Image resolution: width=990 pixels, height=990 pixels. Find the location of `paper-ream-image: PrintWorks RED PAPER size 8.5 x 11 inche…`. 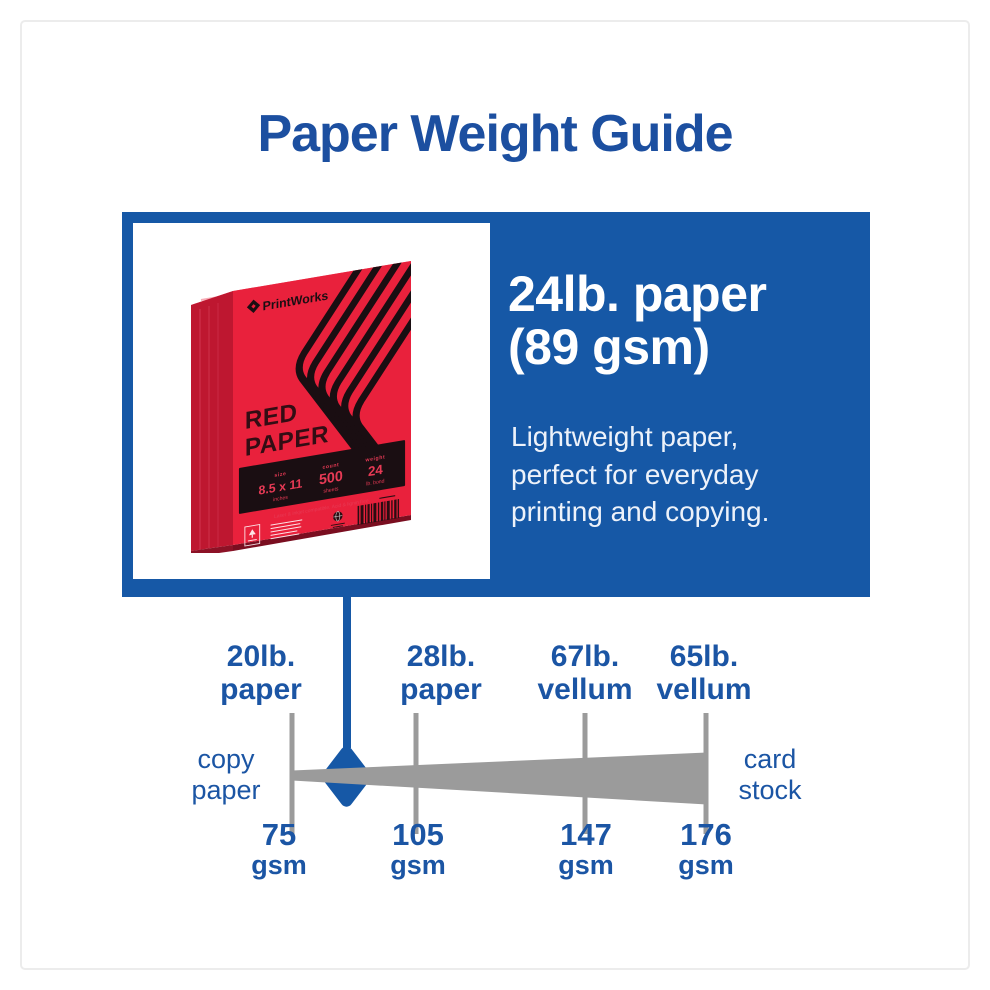

paper-ream-image: PrintWorks RED PAPER size 8.5 x 11 inche… is located at coordinates (301, 406).